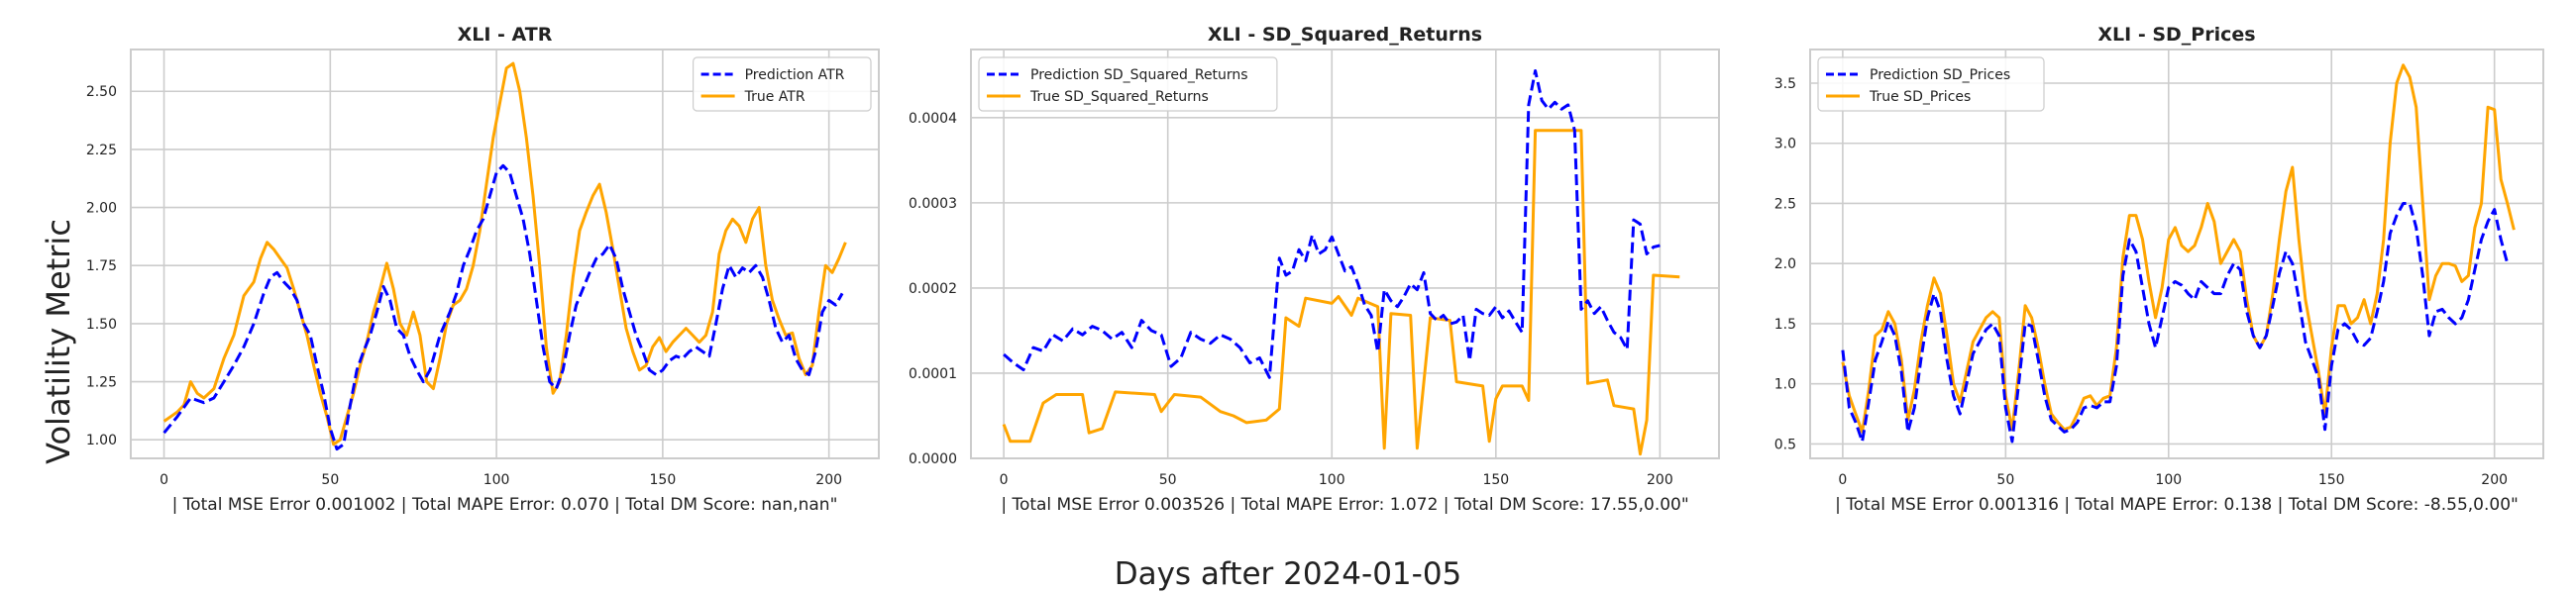  Describe the element at coordinates (1920, 97) in the screenshot. I see `legend-label: True SD_Prices` at that location.